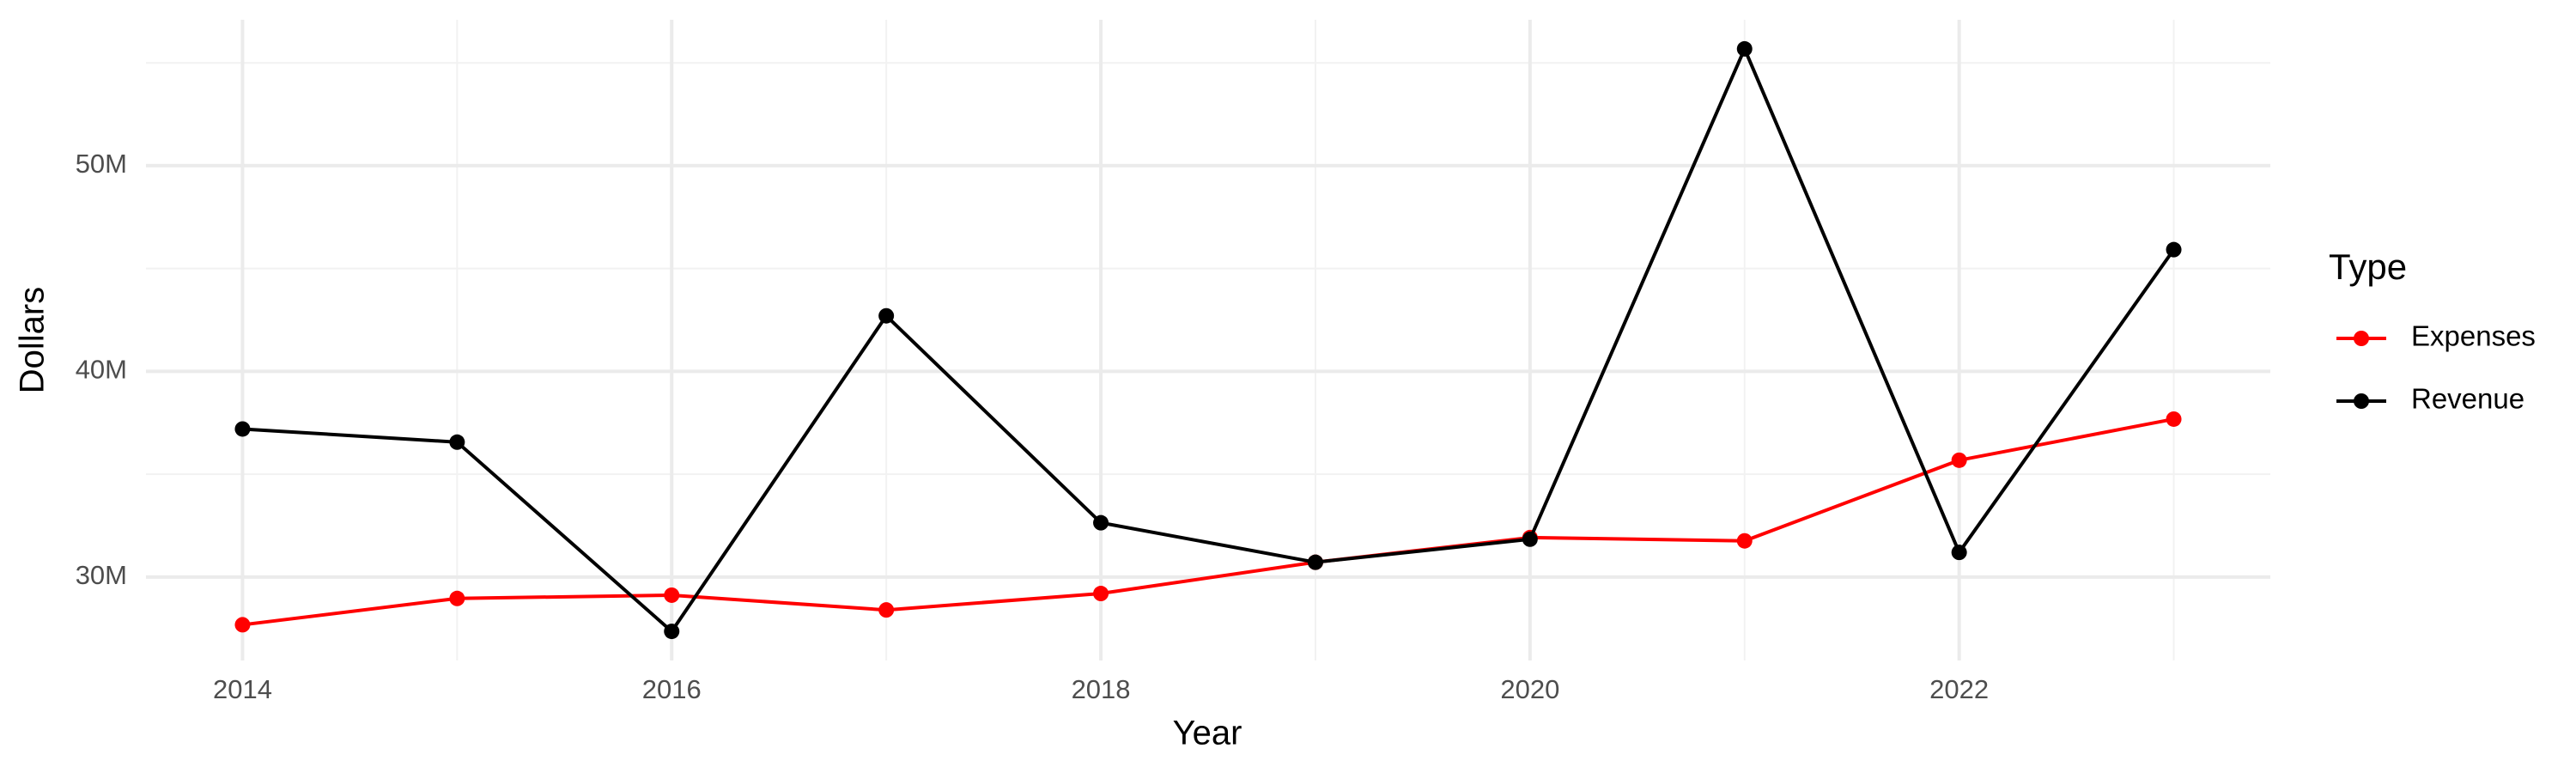 The height and width of the screenshot is (773, 2576). What do you see at coordinates (2368, 267) in the screenshot?
I see `legend-title: Type` at bounding box center [2368, 267].